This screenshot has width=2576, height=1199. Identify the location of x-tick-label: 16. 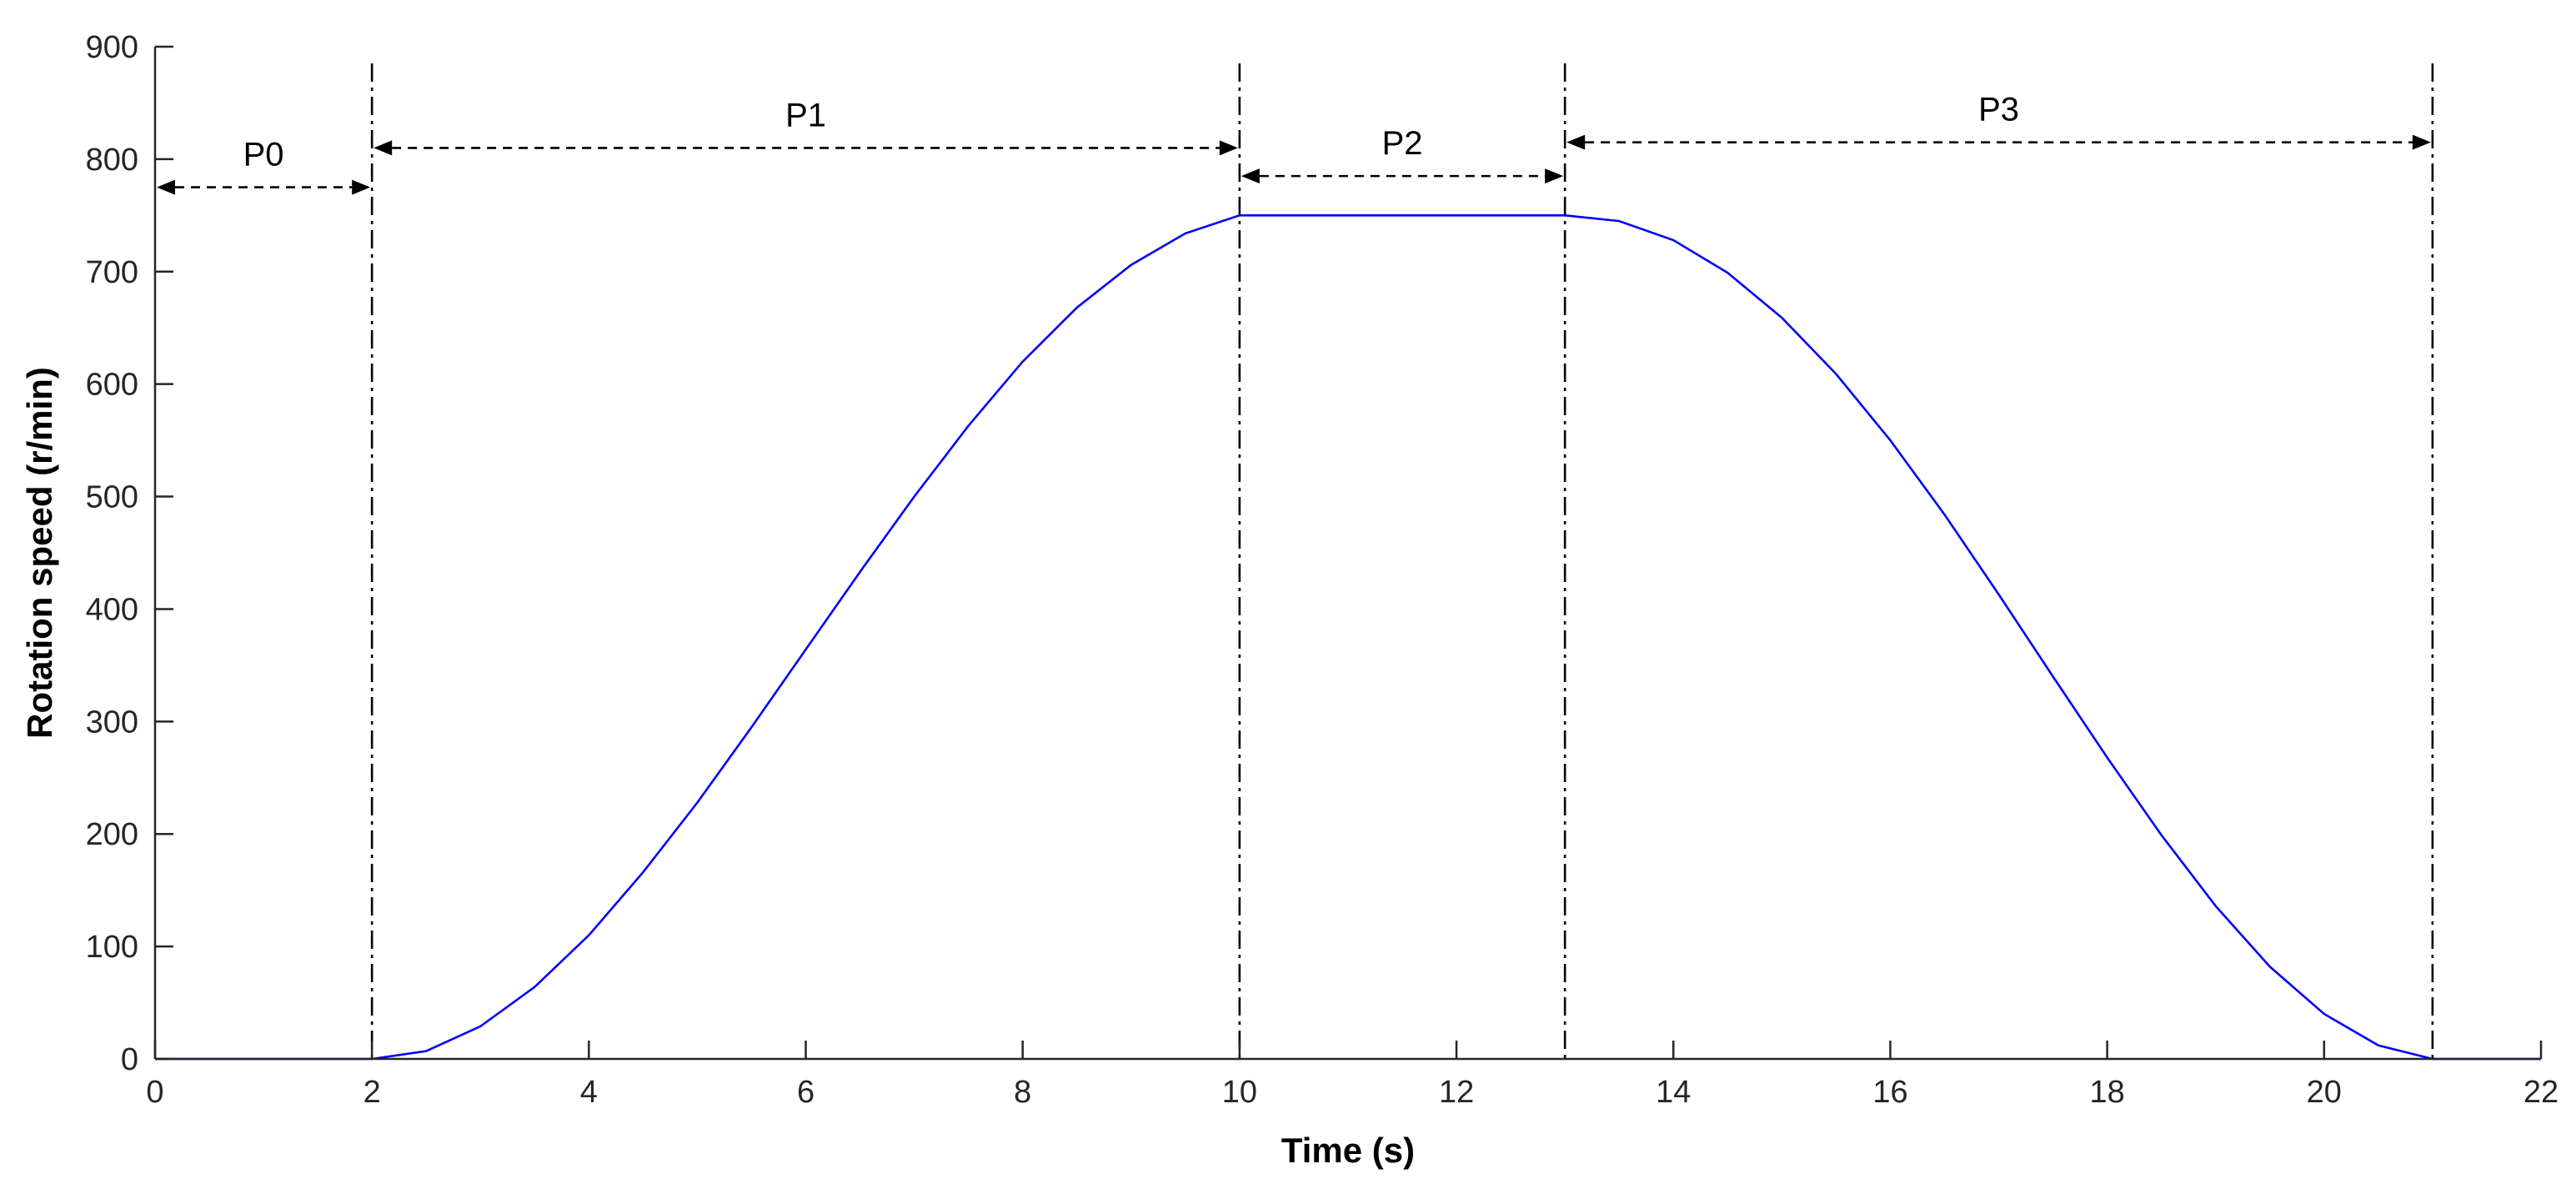
(1889, 1092).